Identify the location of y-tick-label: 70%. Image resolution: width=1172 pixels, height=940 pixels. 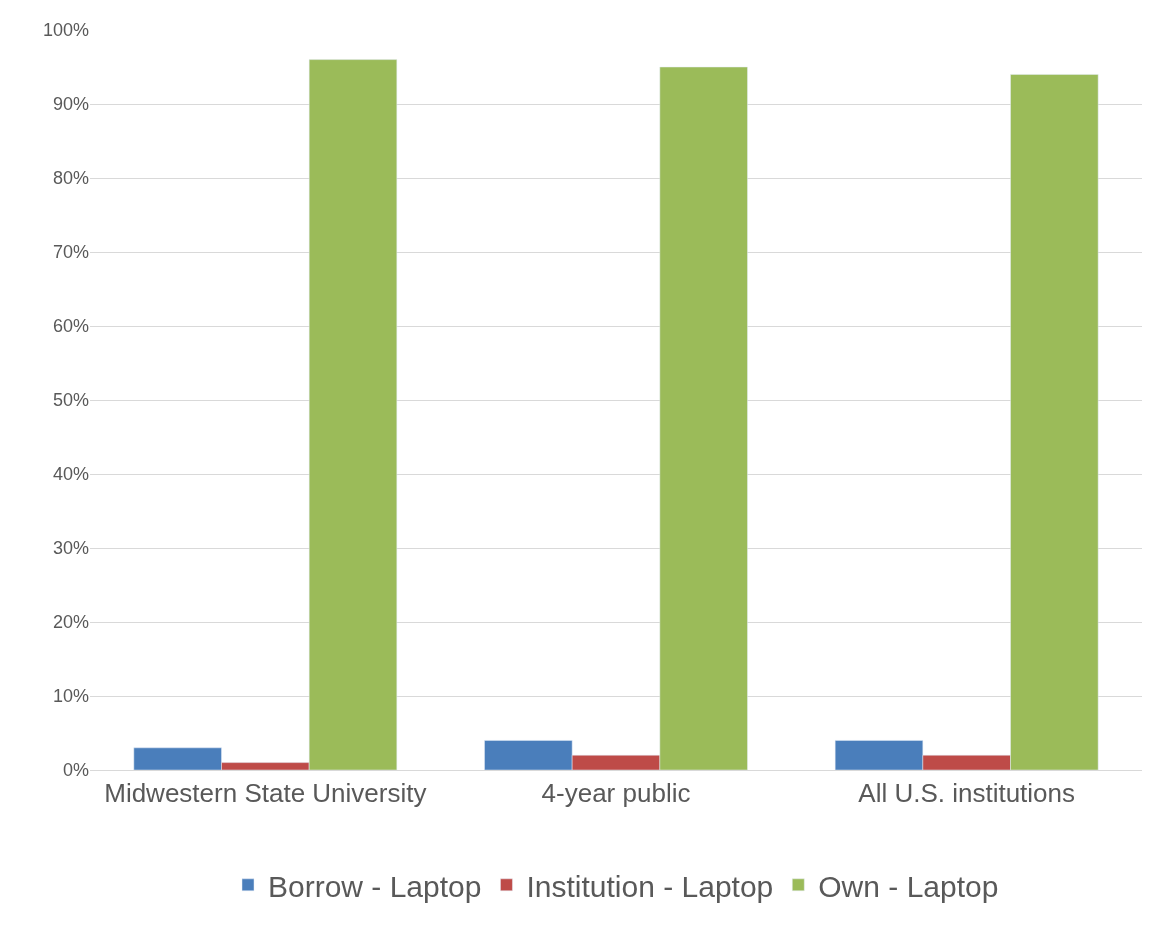
(70, 252).